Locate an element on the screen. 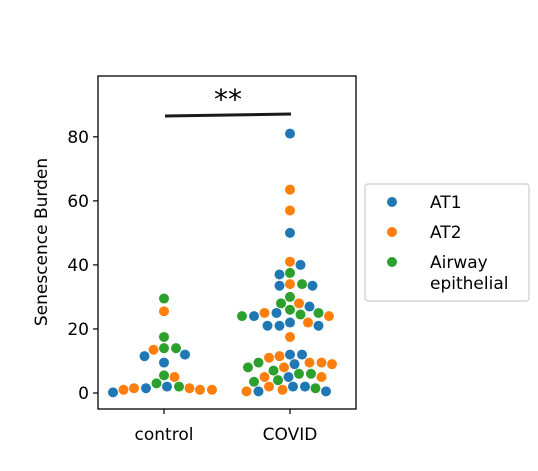 The width and height of the screenshot is (538, 471). y-tick-label: 80 is located at coordinates (78, 138).